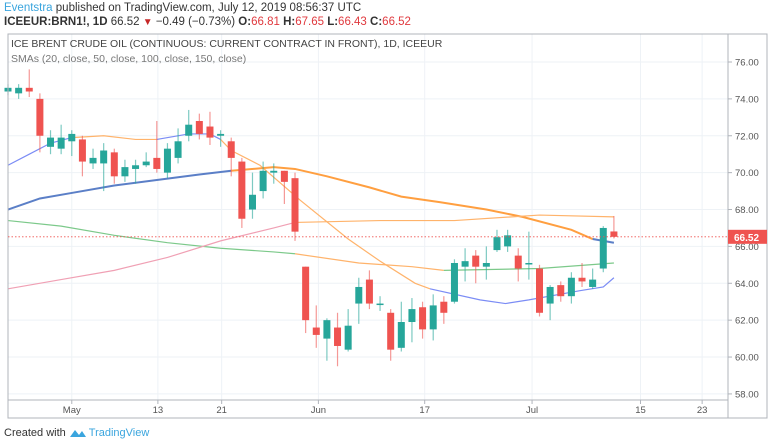 This screenshot has height=447, width=768. What do you see at coordinates (28, 8) in the screenshot?
I see `author-link: Eventstra` at bounding box center [28, 8].